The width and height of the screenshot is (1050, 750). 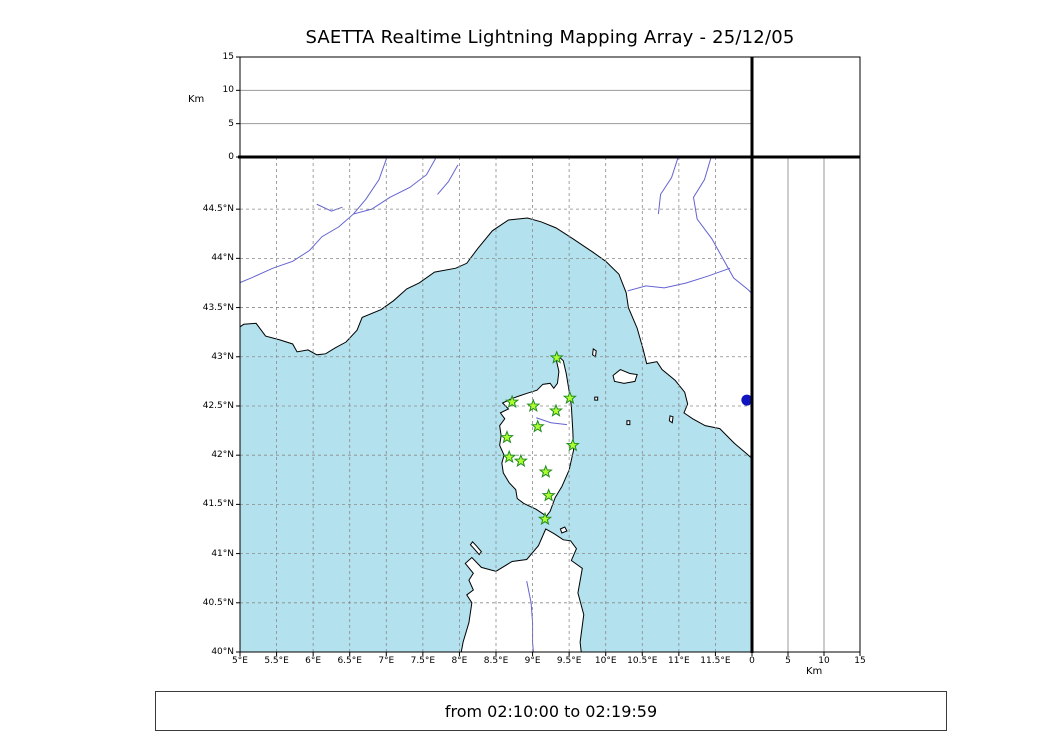 I want to click on island-elba, so click(x=625, y=377).